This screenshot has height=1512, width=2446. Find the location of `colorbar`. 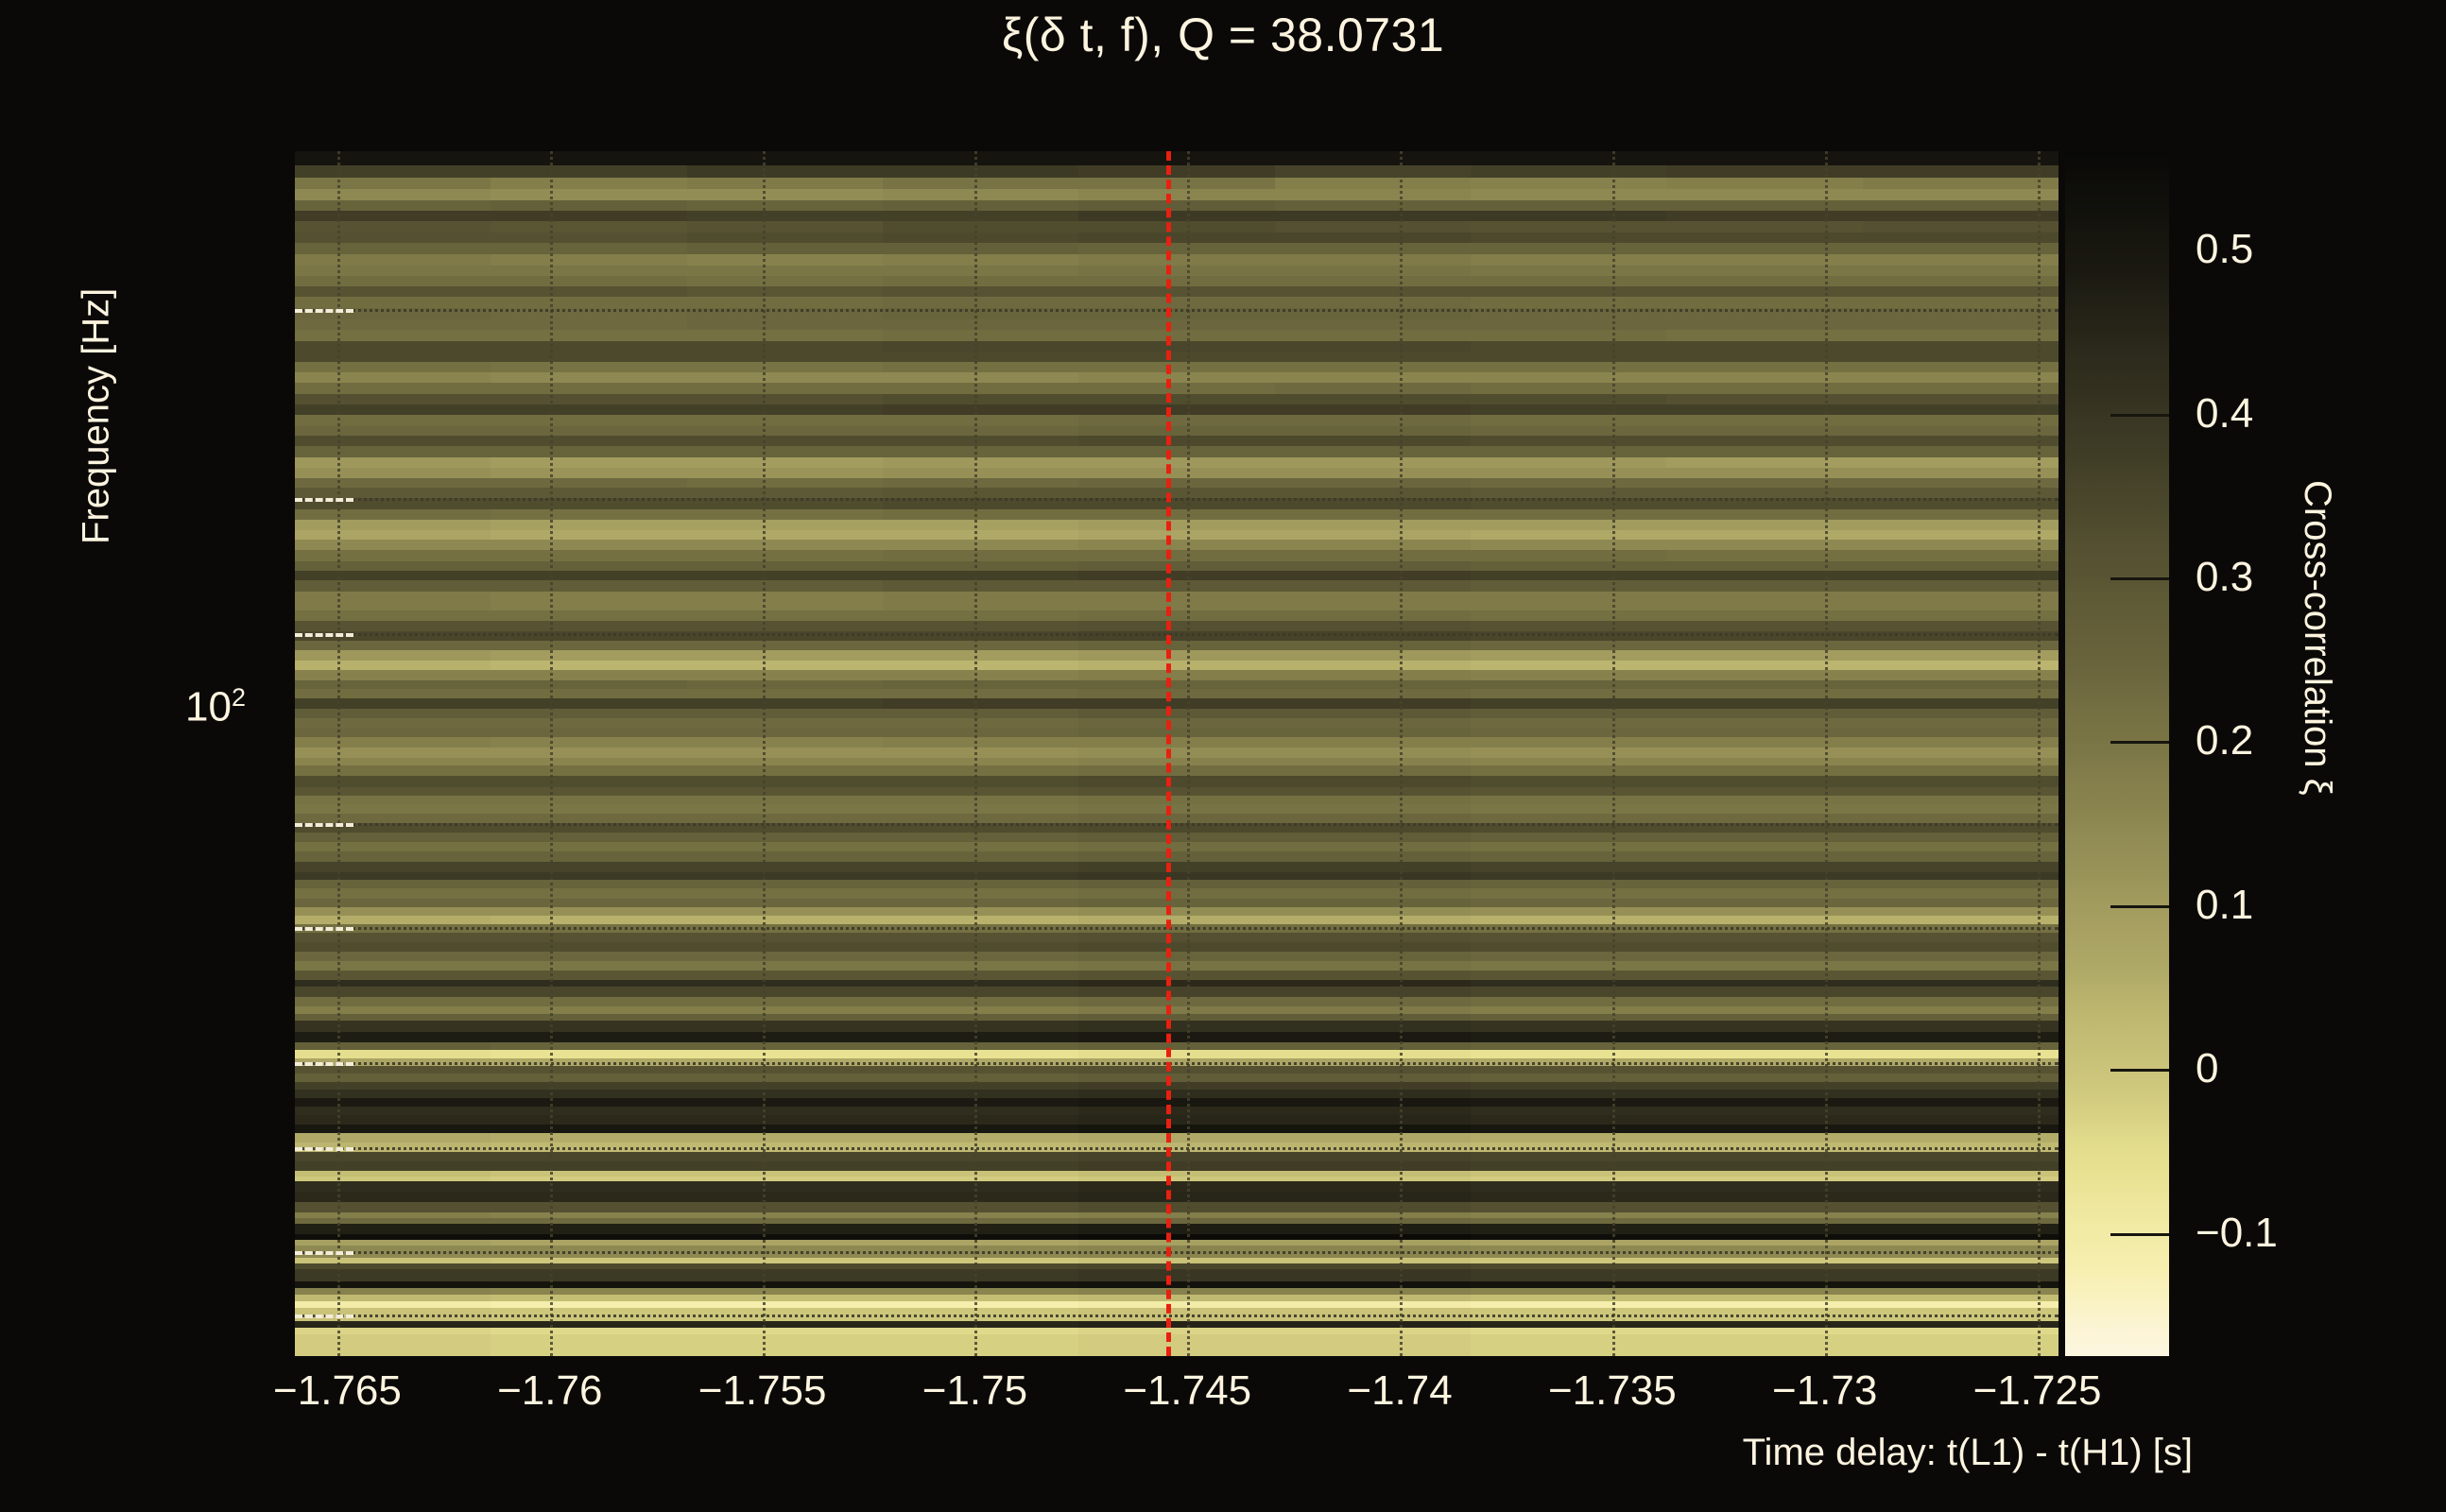

colorbar is located at coordinates (2117, 753).